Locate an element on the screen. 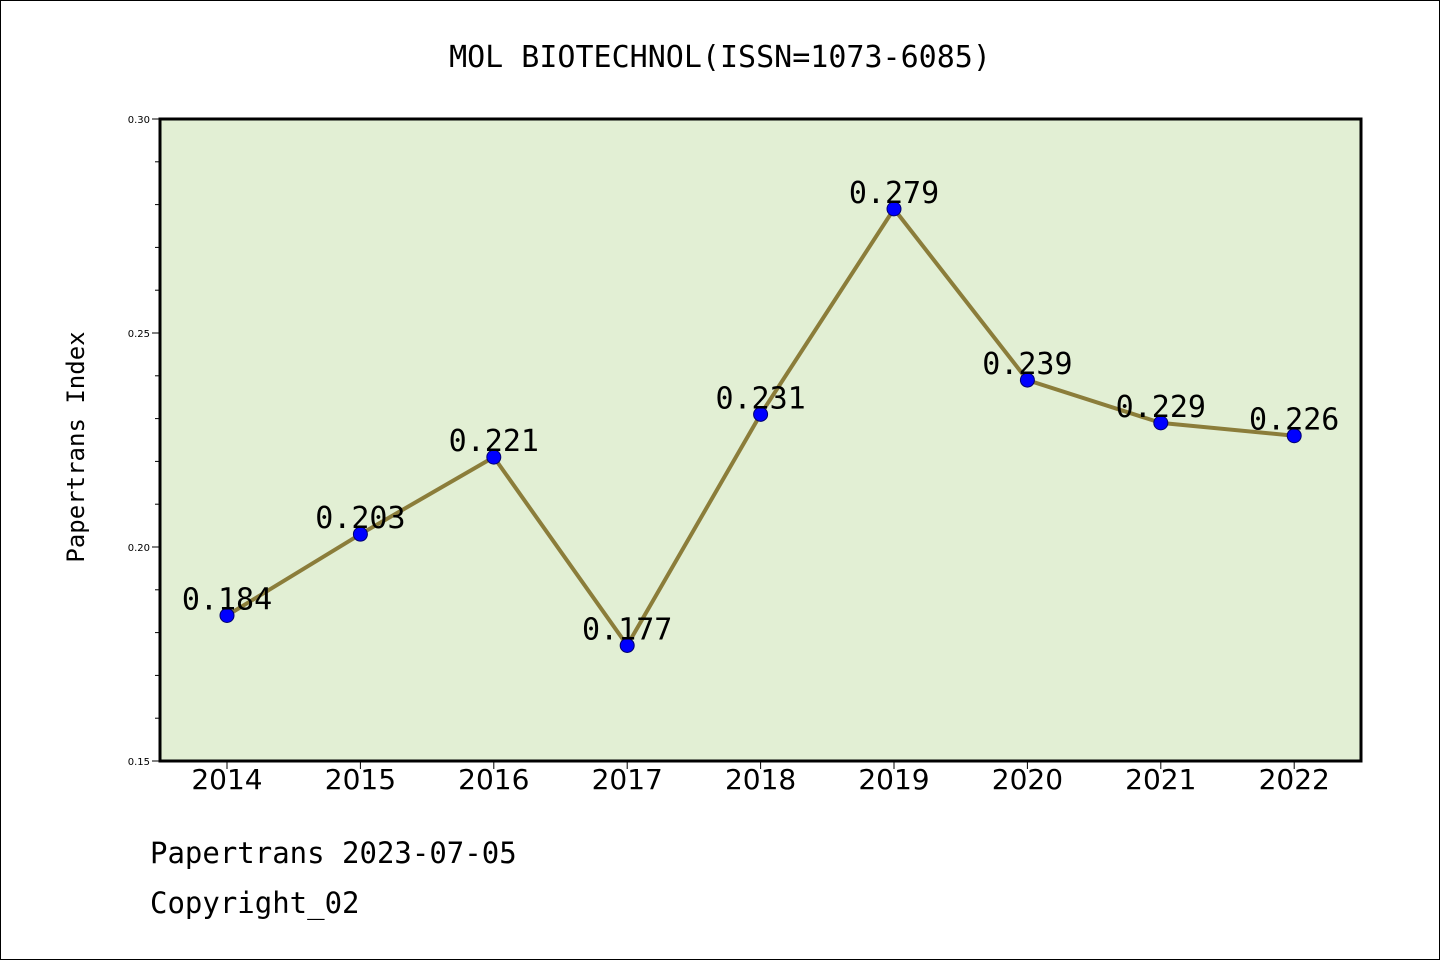  x-tick-label: 2018 is located at coordinates (760, 779).